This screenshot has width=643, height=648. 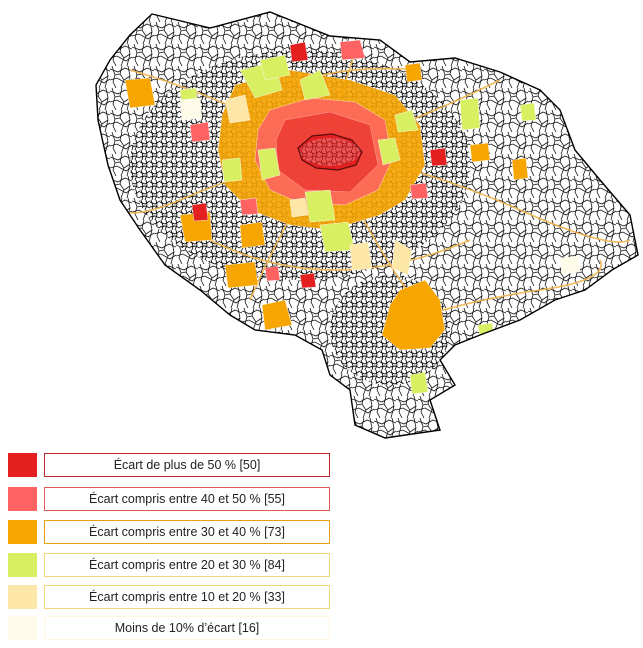 I want to click on legend-label: Écart compris entre 10 et 20 % [33], so click(x=187, y=597).